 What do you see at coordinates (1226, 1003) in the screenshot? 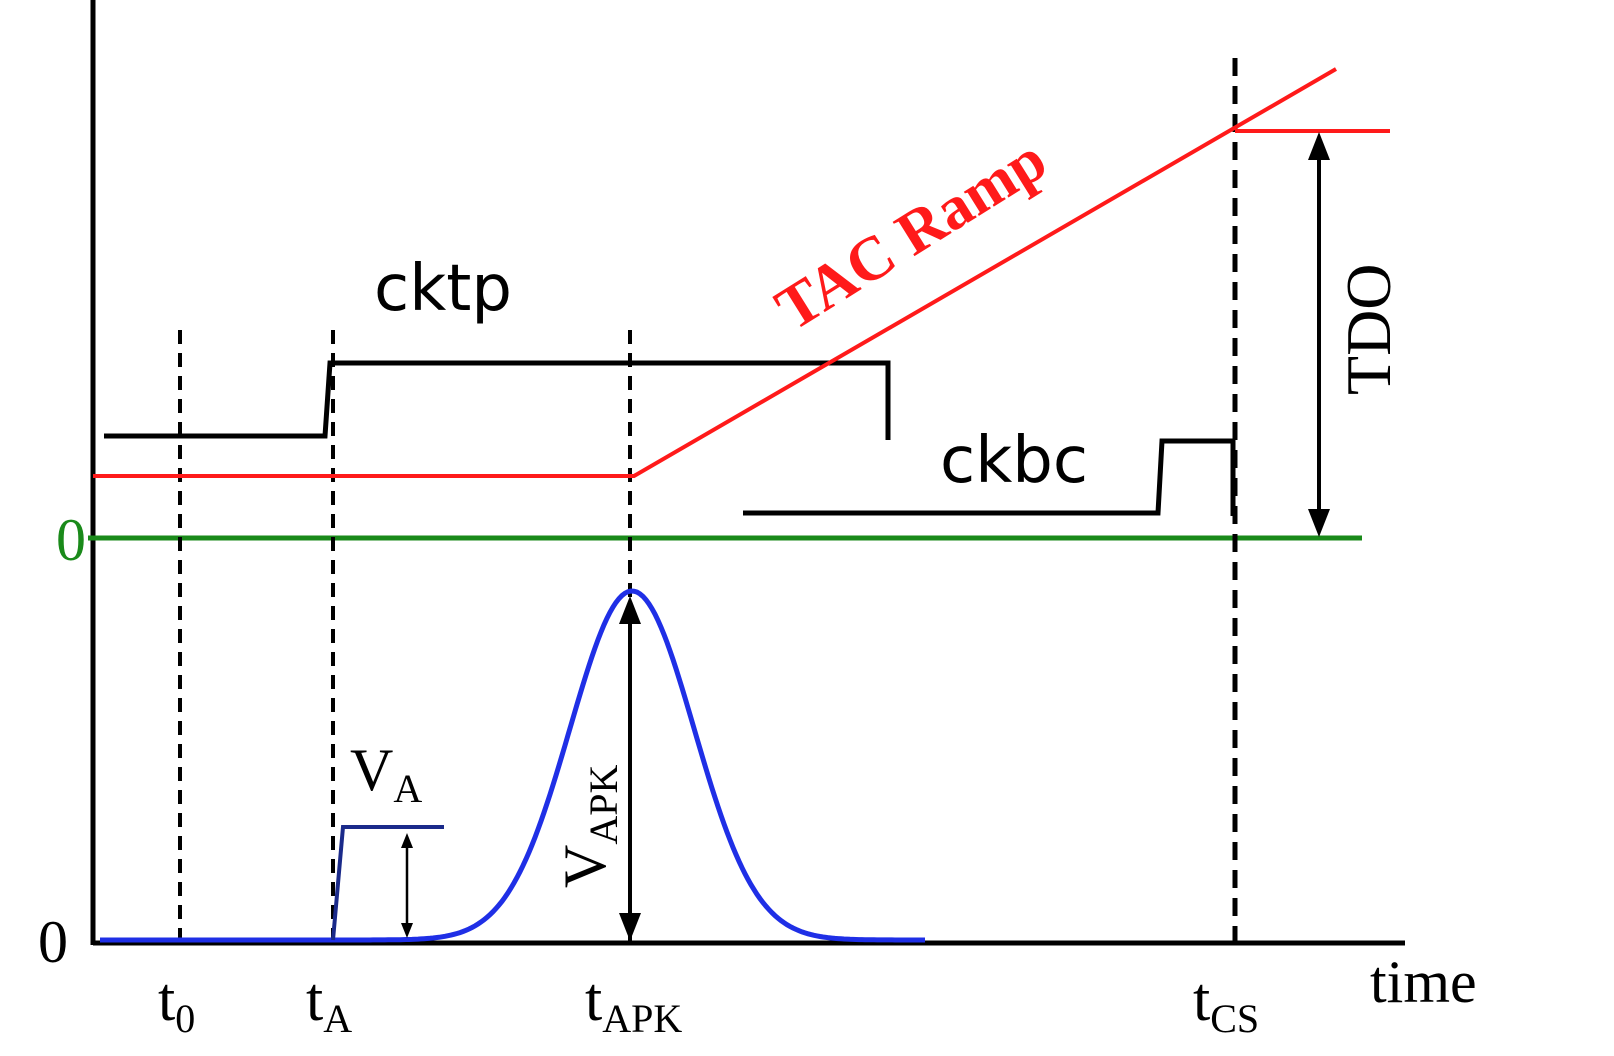
I see `tcs-label: tCS` at bounding box center [1226, 1003].